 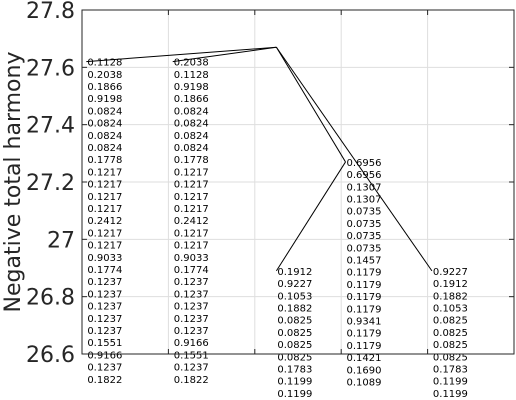 I want to click on value-label: 0.1783, so click(x=294, y=369).